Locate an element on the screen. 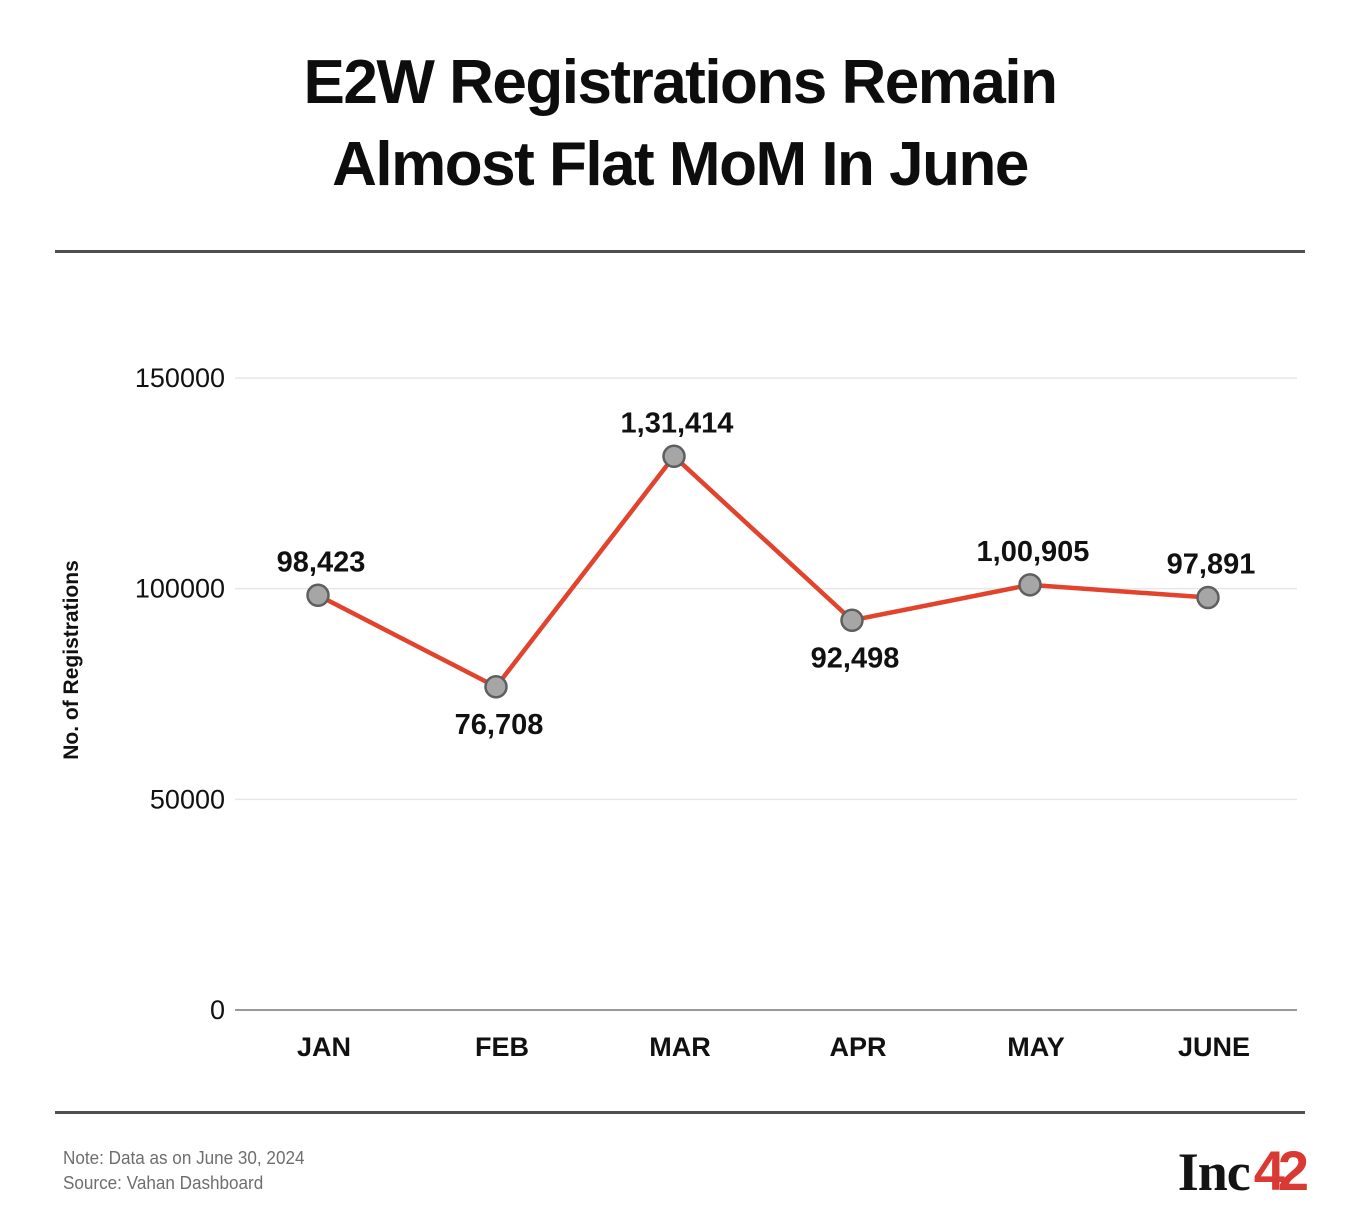  y-tick-label: 100000 is located at coordinates (180, 589).